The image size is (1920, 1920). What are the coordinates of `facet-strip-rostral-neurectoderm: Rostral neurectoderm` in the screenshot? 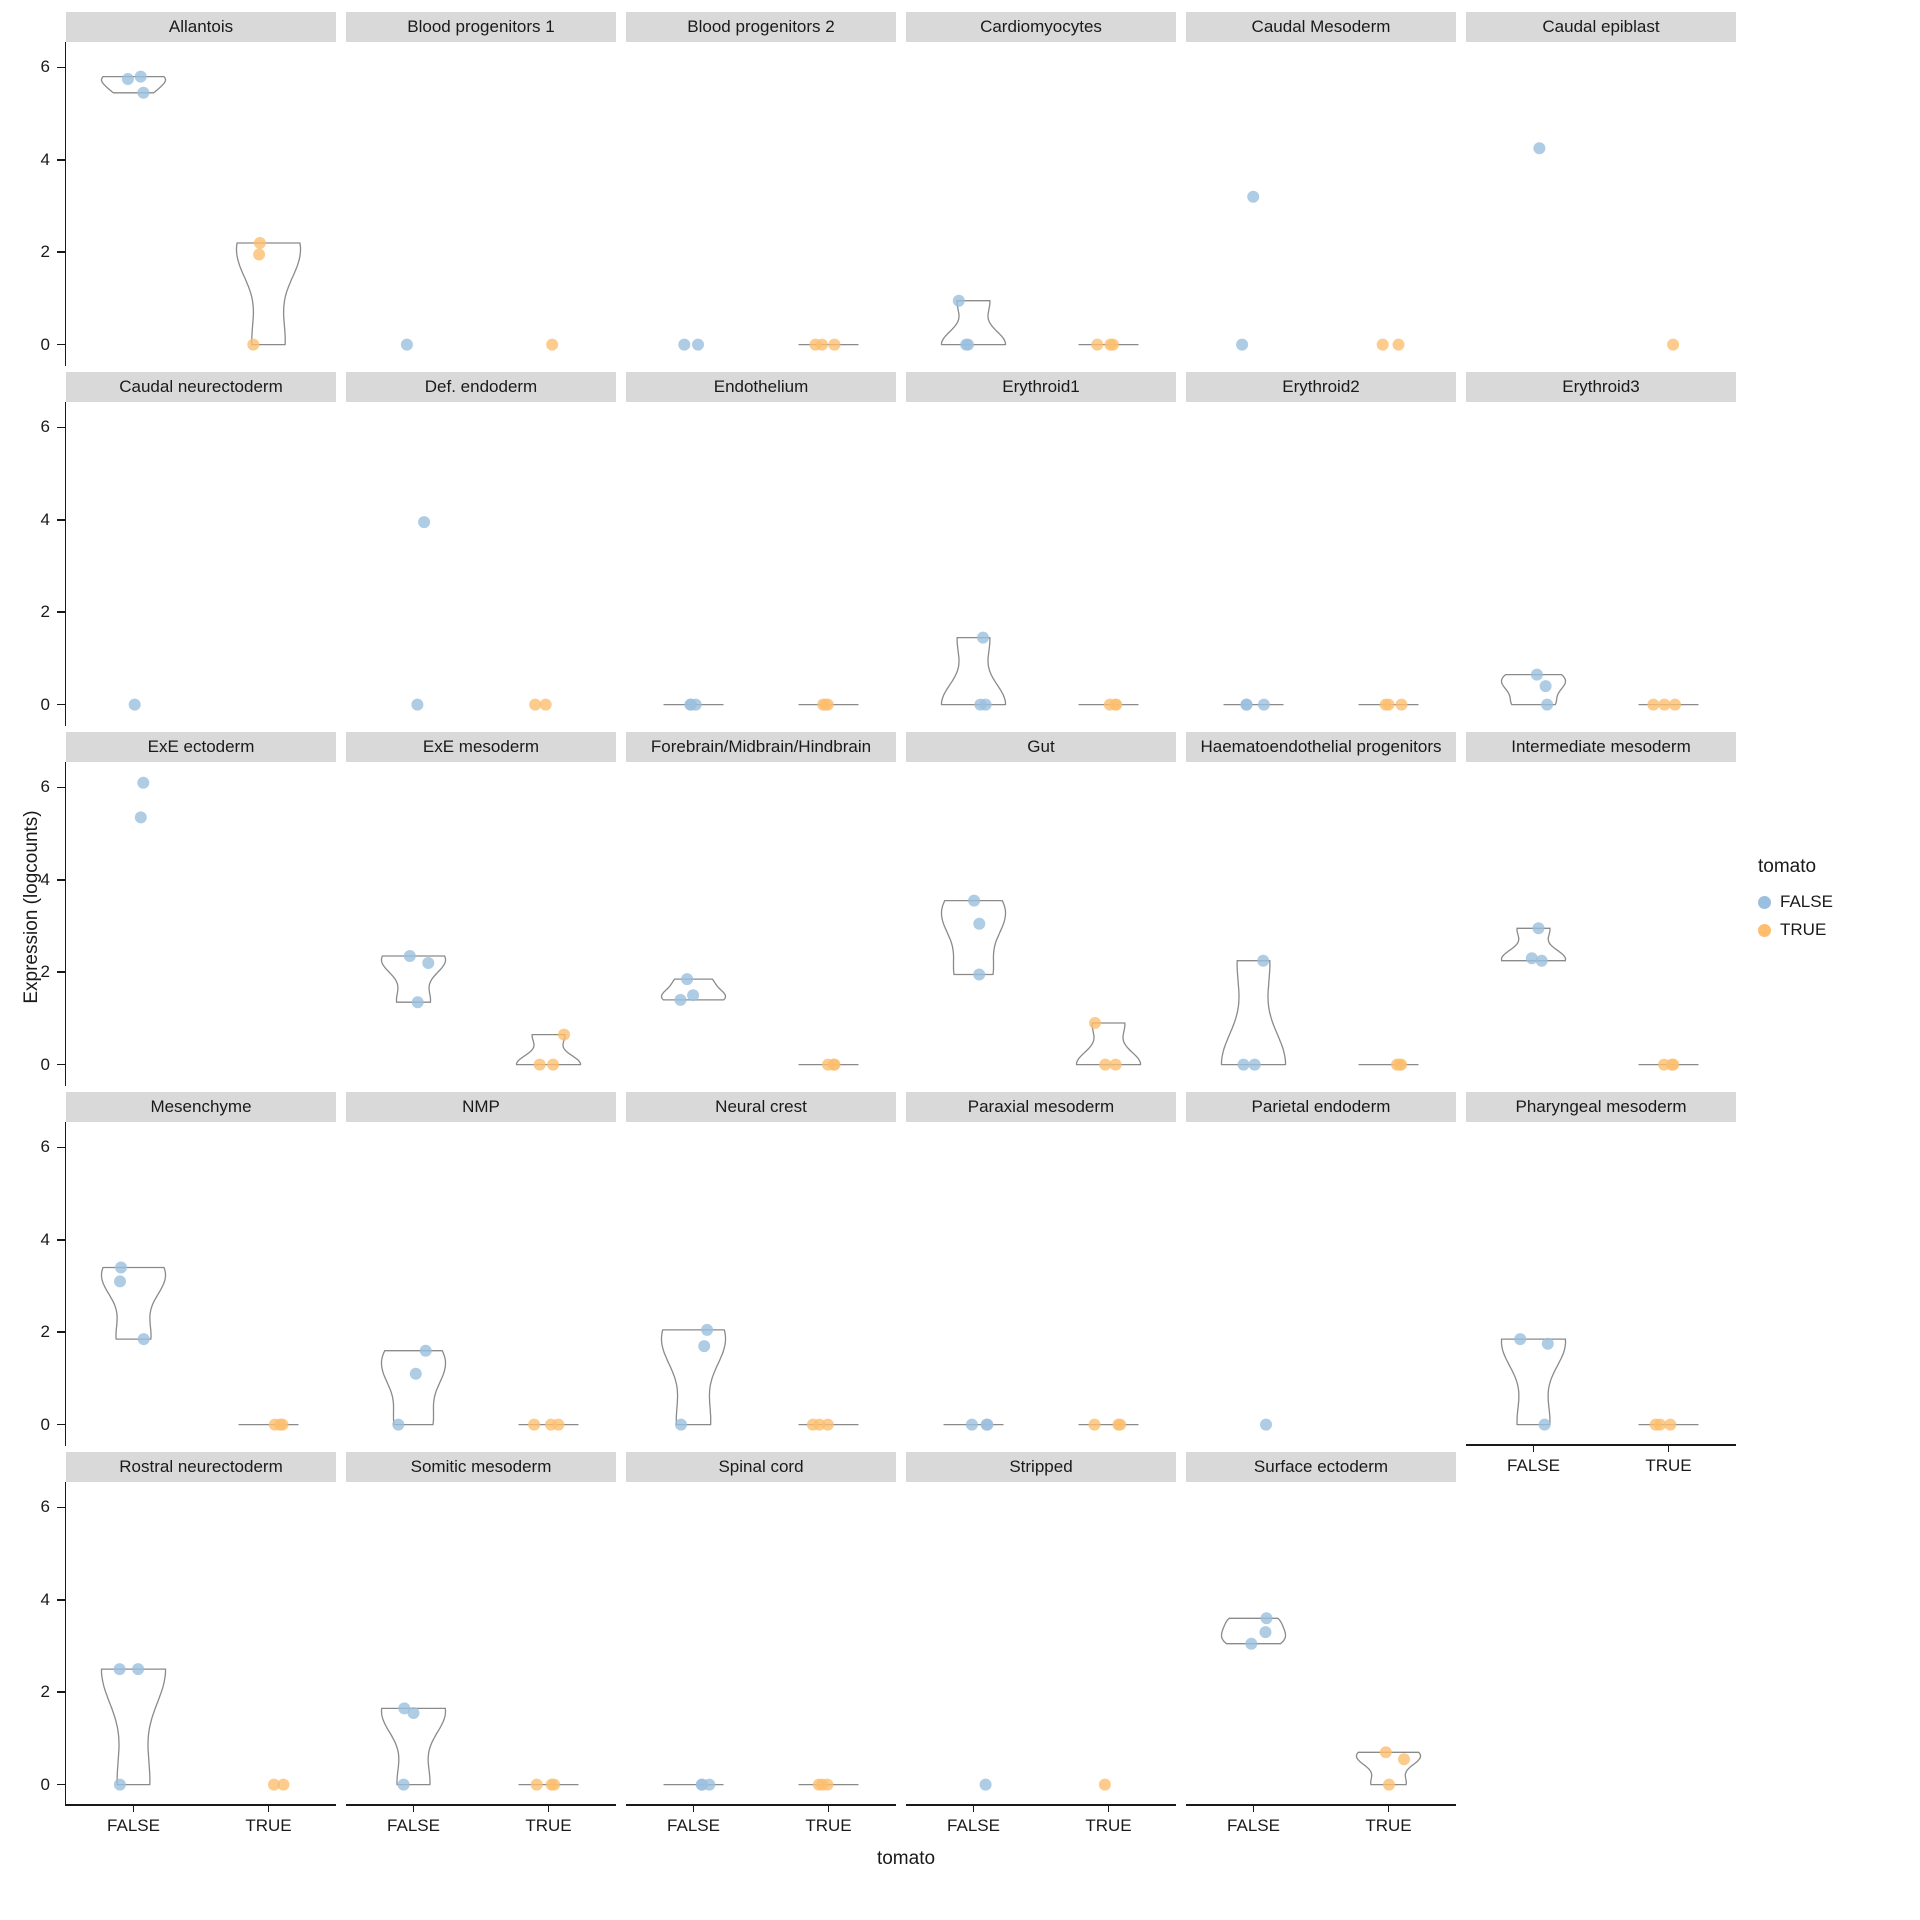 It's located at (201, 1467).